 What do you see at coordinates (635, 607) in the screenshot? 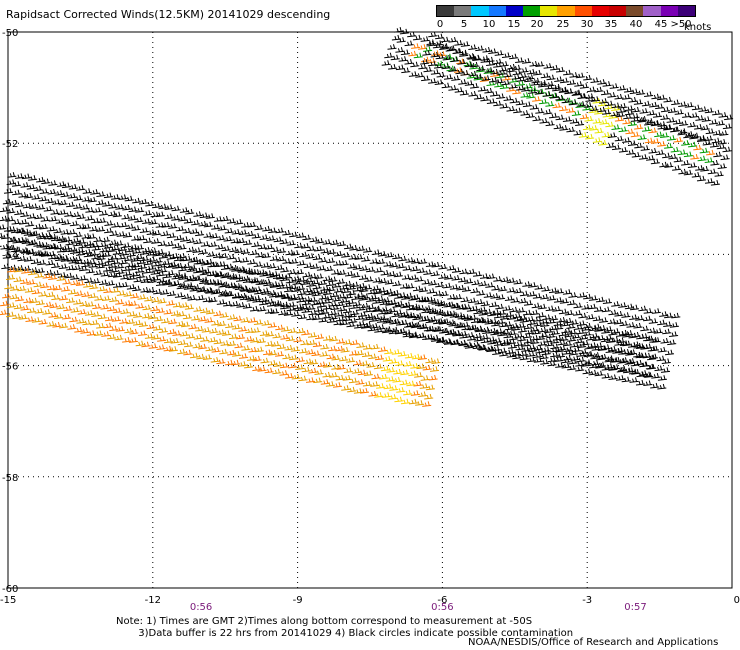
I see `time-label: 0:57` at bounding box center [635, 607].